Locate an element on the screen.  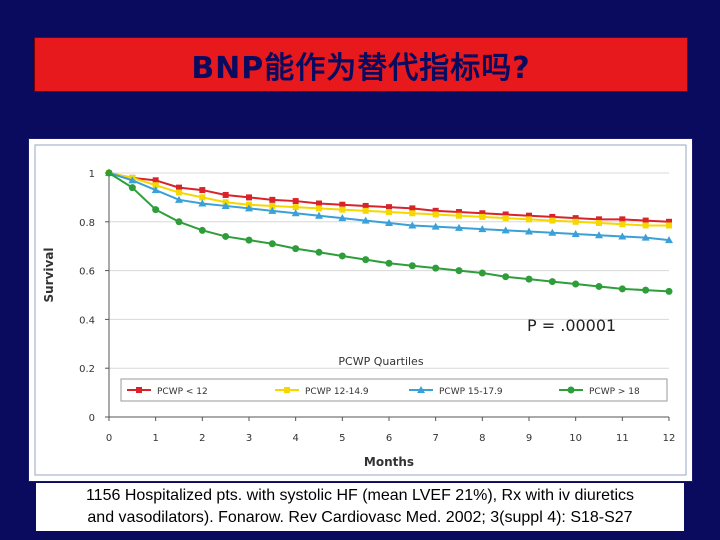
legend-label-1: PCWP < 12 is located at coordinates (182, 392).